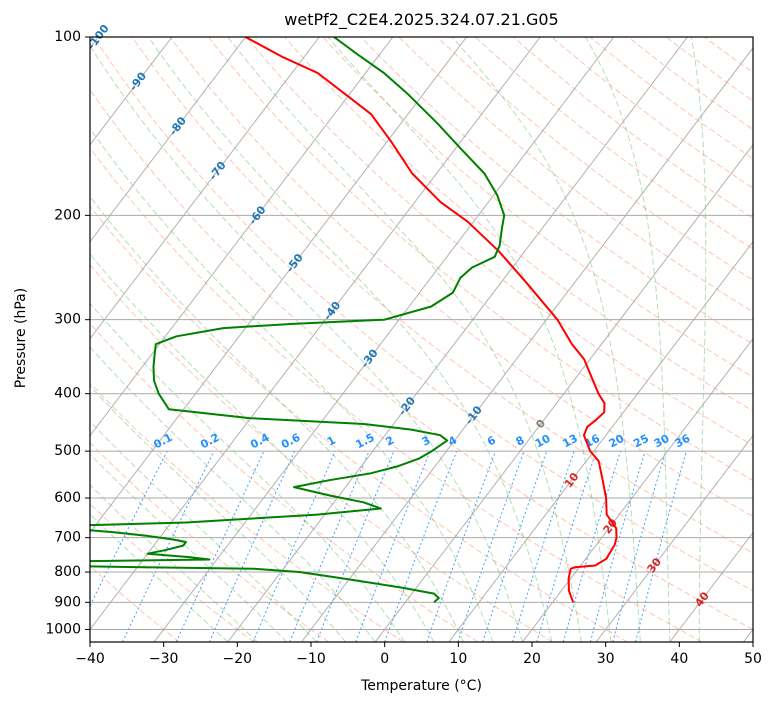  I want to click on mixing-ratio-label: 30, so click(662, 441).